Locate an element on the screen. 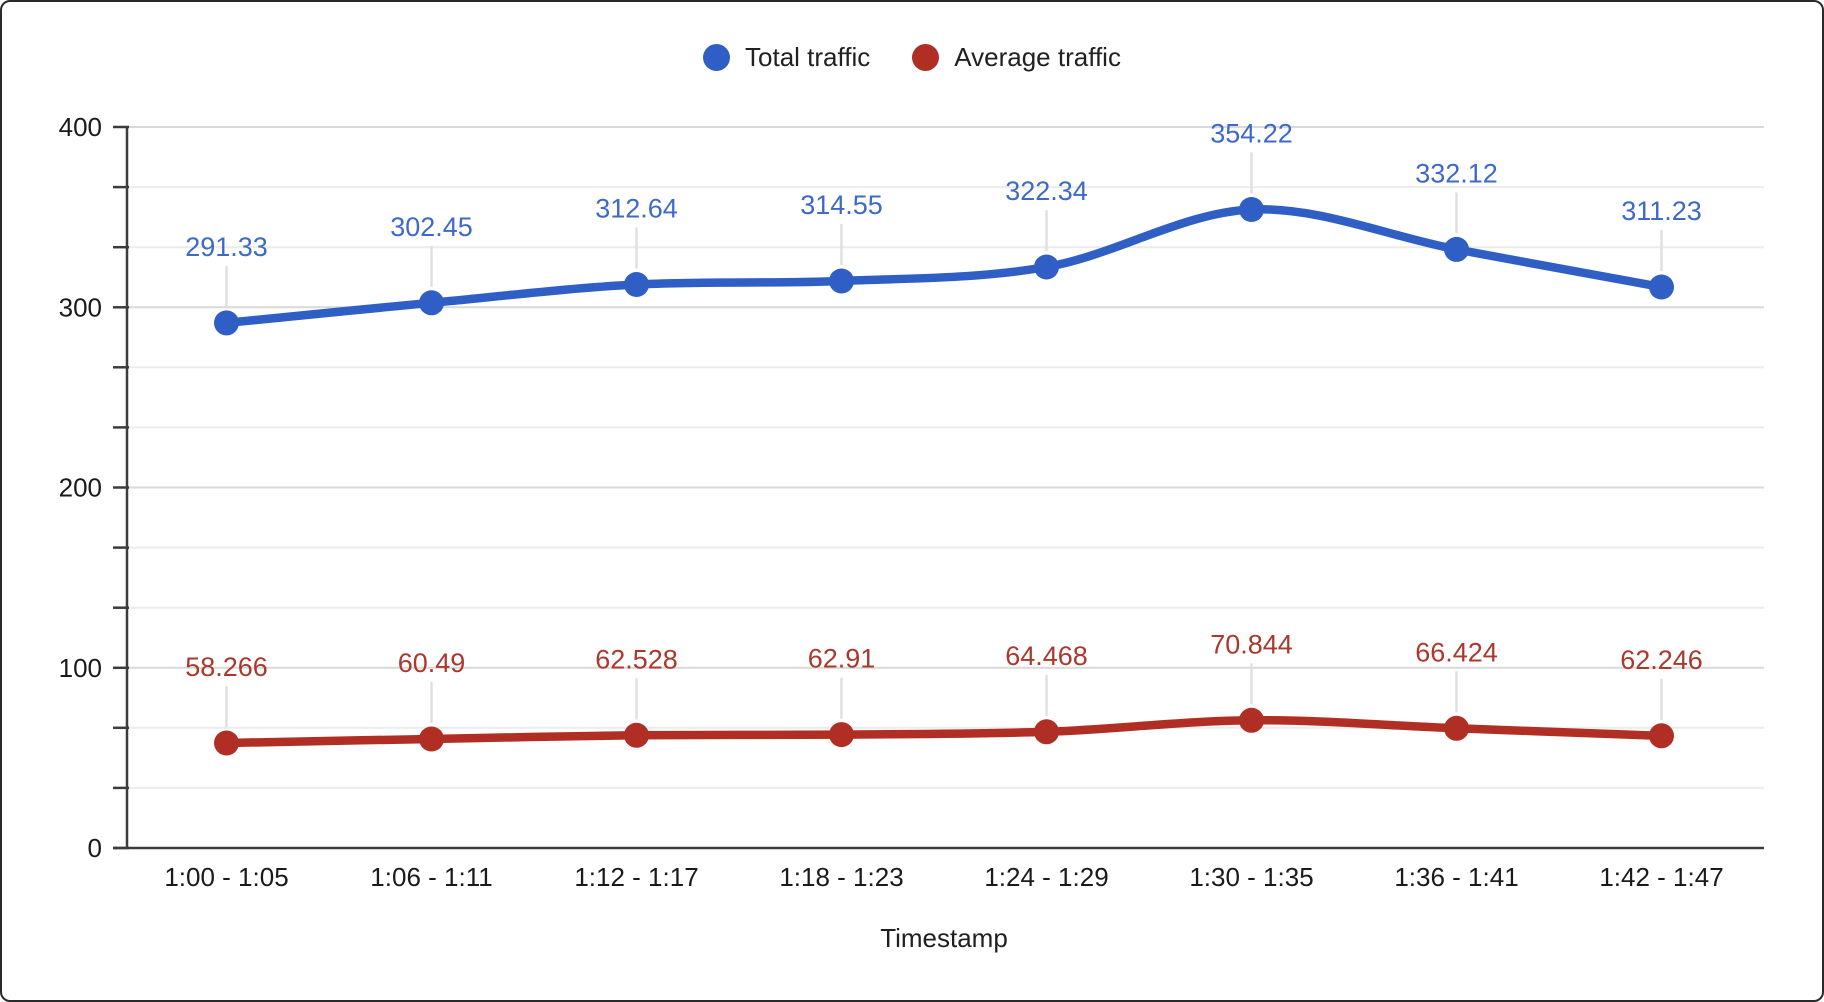 This screenshot has width=1824, height=1002. data-label-total-traffic: 322.34 is located at coordinates (1046, 191).